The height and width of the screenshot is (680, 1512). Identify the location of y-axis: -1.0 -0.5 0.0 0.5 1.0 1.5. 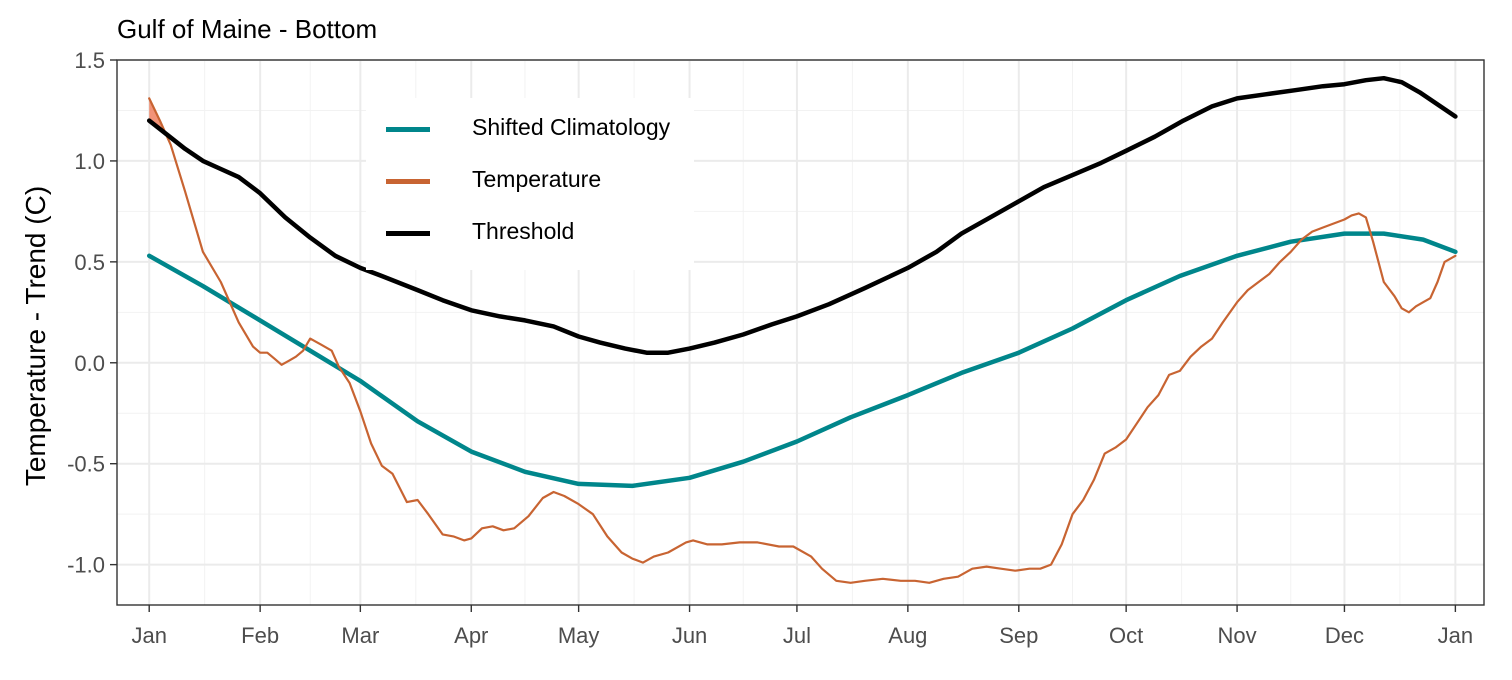
(92, 313).